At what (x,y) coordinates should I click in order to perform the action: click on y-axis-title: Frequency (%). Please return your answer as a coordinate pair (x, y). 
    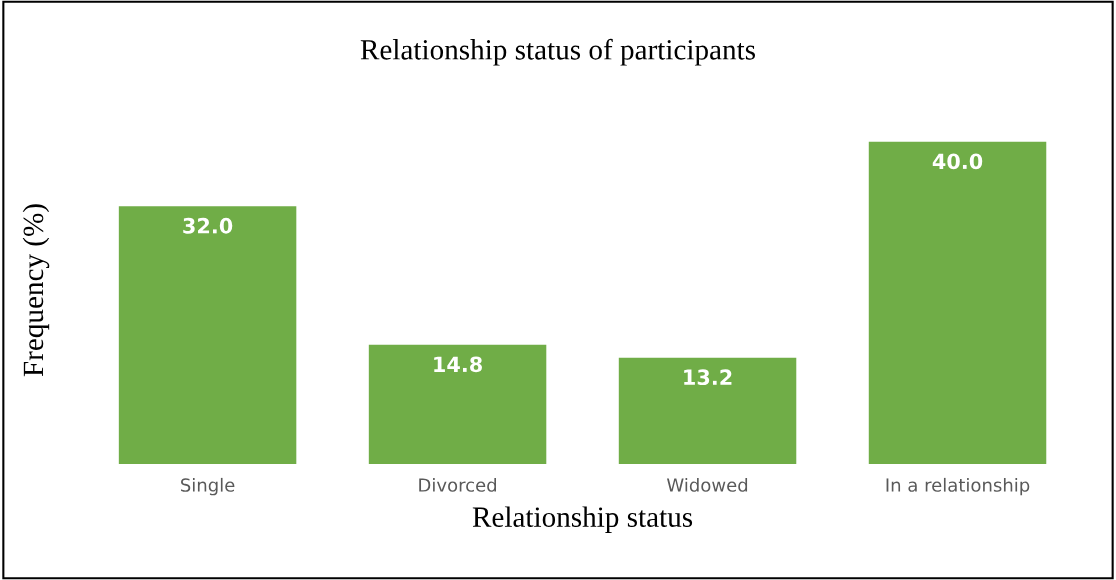
    Looking at the image, I should click on (36, 290).